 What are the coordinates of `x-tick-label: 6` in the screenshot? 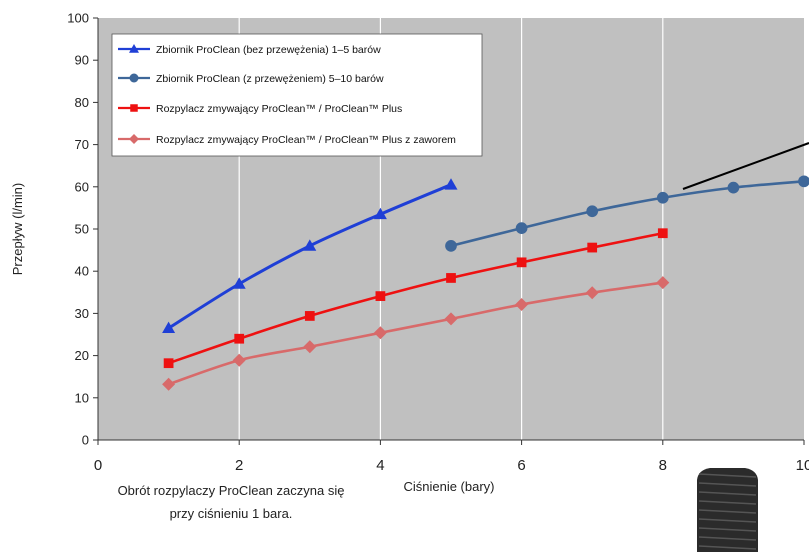 It's located at (521, 465).